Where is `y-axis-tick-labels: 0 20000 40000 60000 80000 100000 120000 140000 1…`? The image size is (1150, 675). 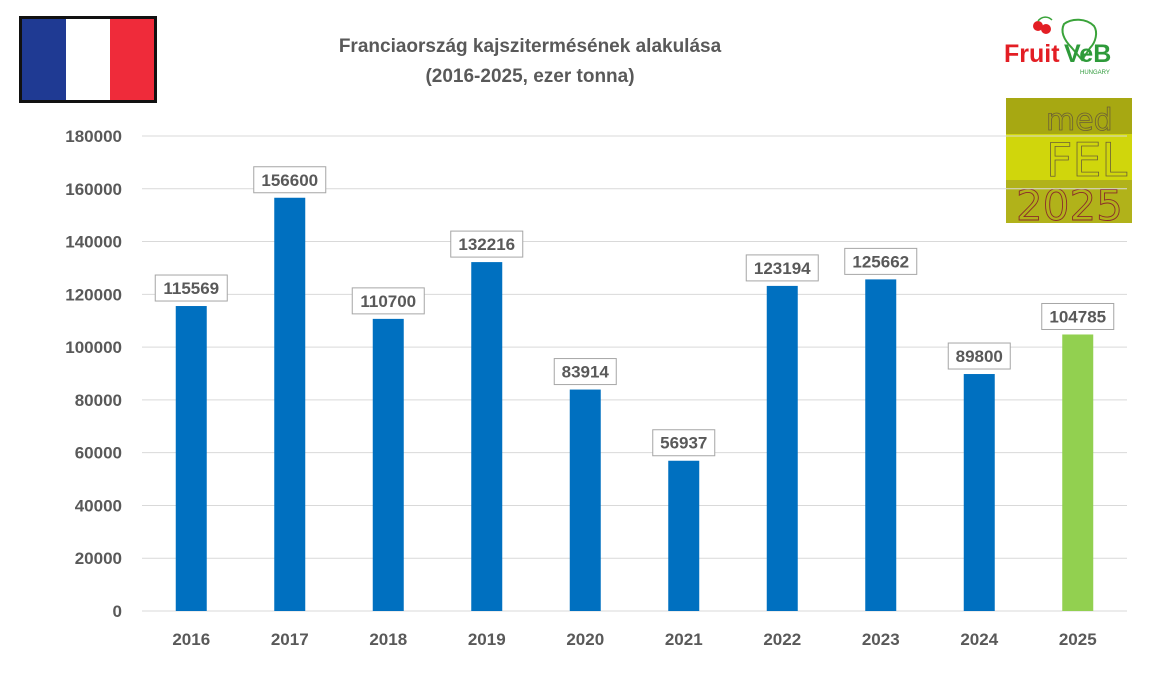
y-axis-tick-labels: 0 20000 40000 60000 80000 100000 120000 140000 1… is located at coordinates (93, 374).